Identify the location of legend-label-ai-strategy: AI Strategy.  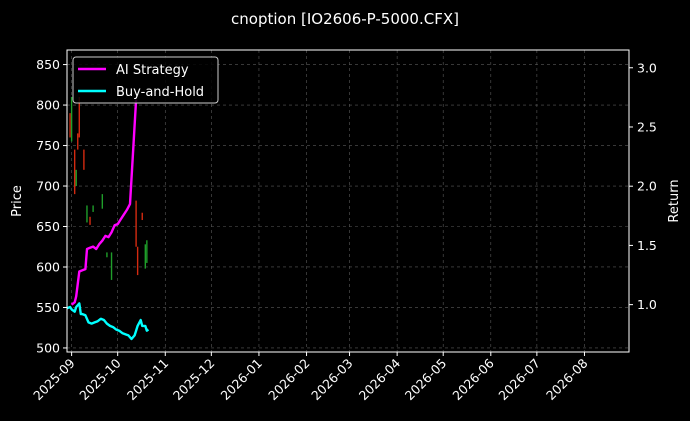
(152, 70).